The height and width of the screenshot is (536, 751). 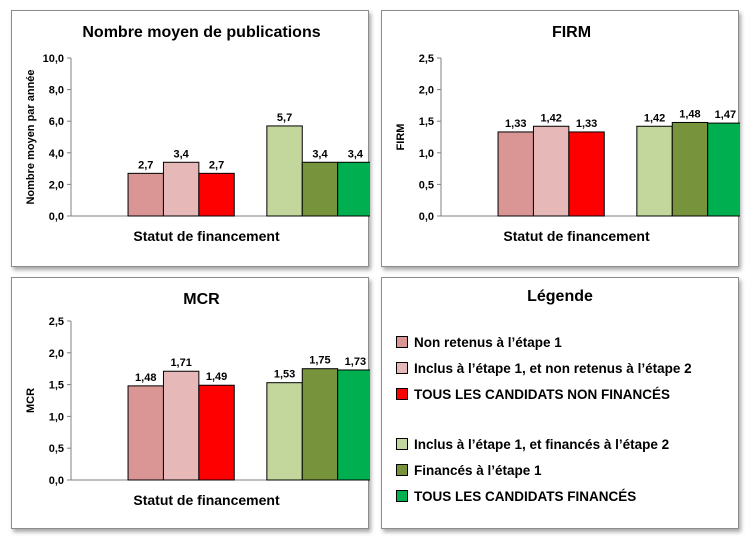 What do you see at coordinates (542, 394) in the screenshot?
I see `legend-label: TOUS LES CANDIDATS NON FINANCÉS` at bounding box center [542, 394].